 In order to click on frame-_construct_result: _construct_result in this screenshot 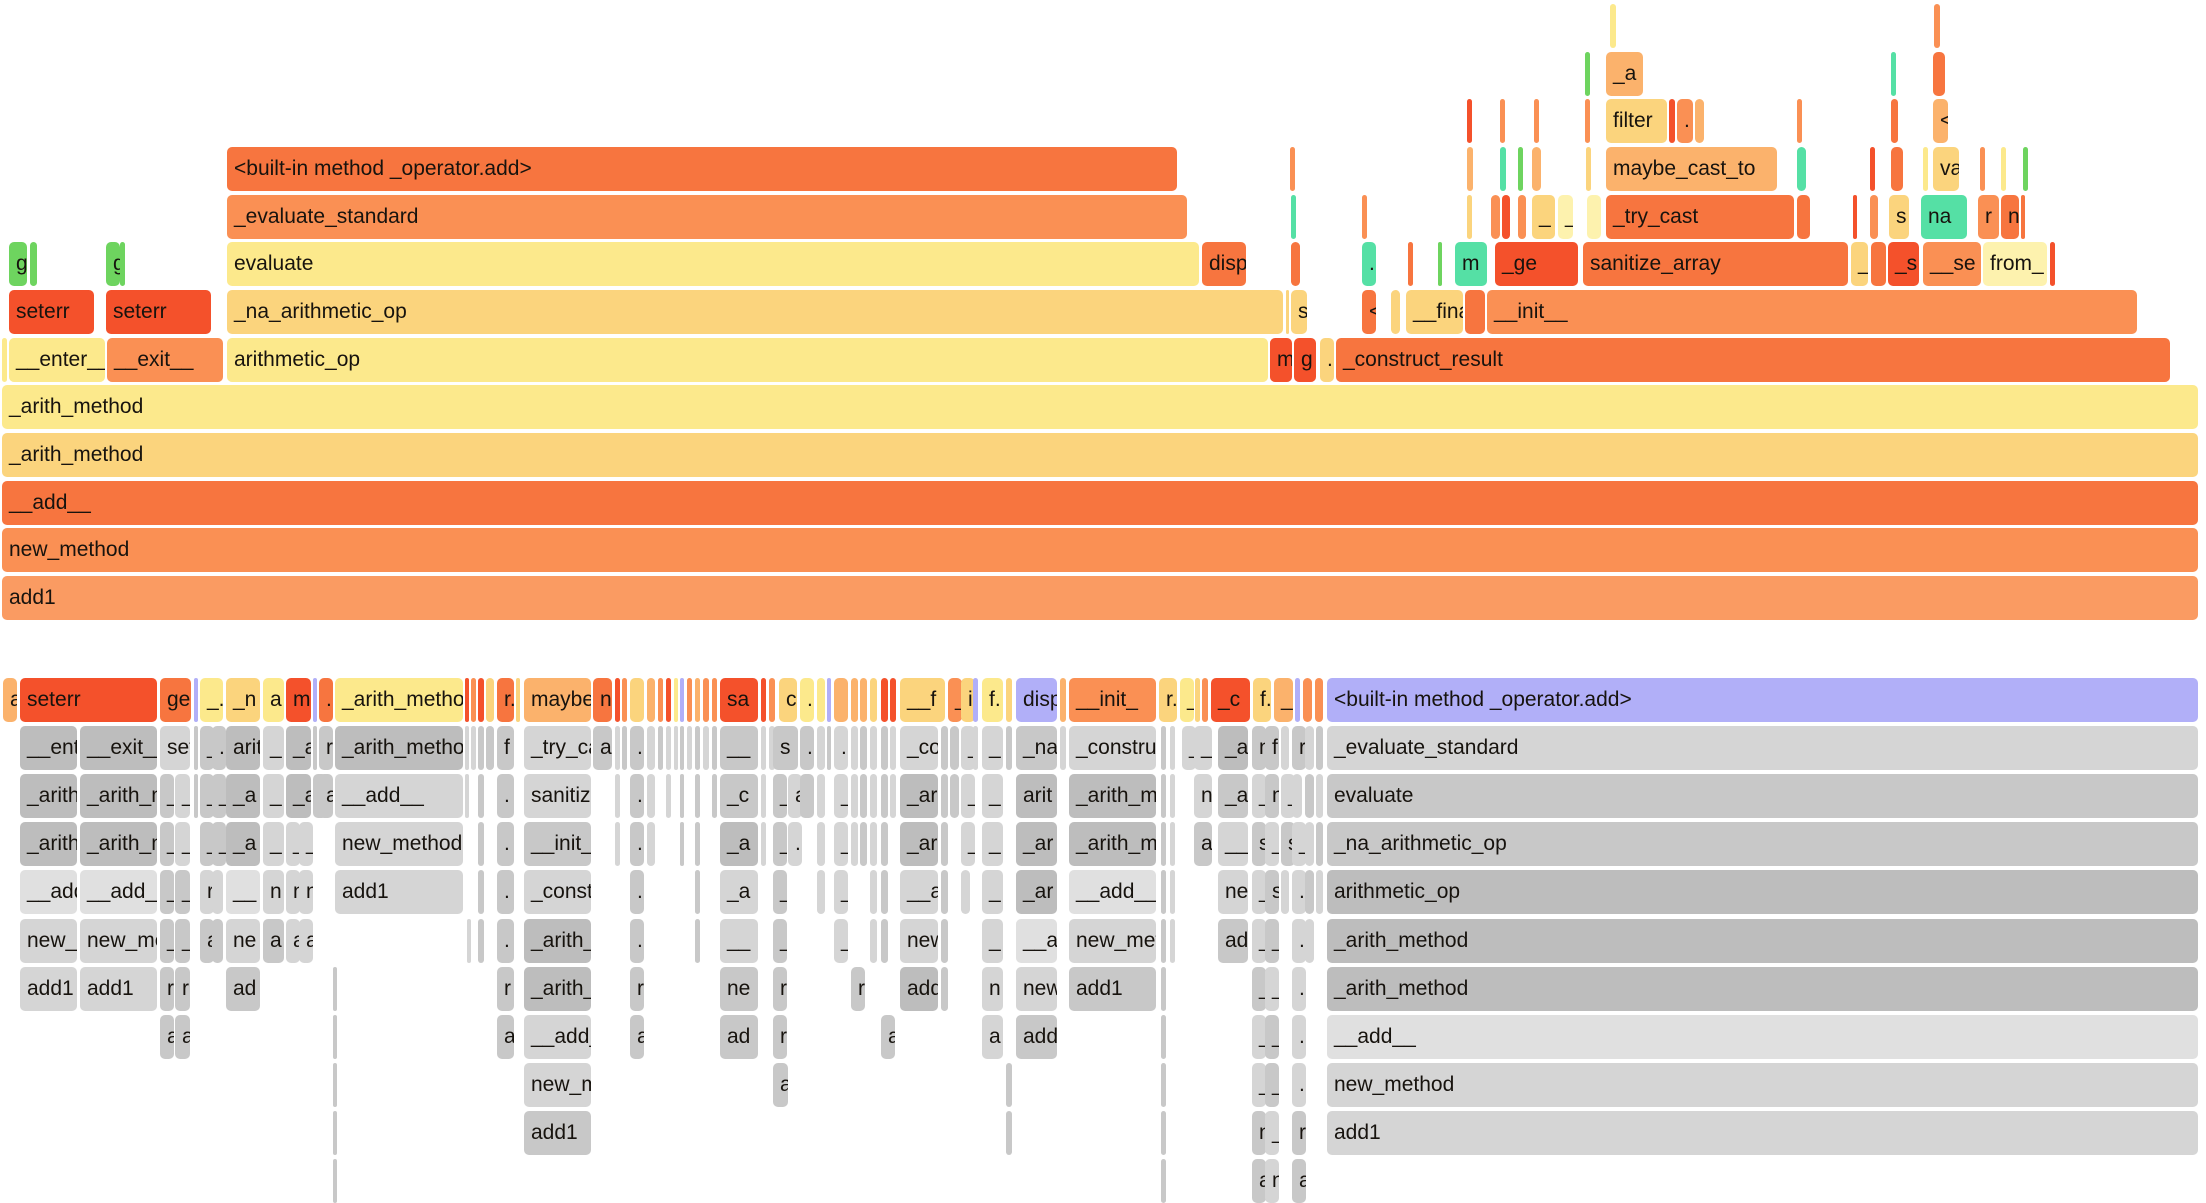, I will do `click(1753, 359)`.